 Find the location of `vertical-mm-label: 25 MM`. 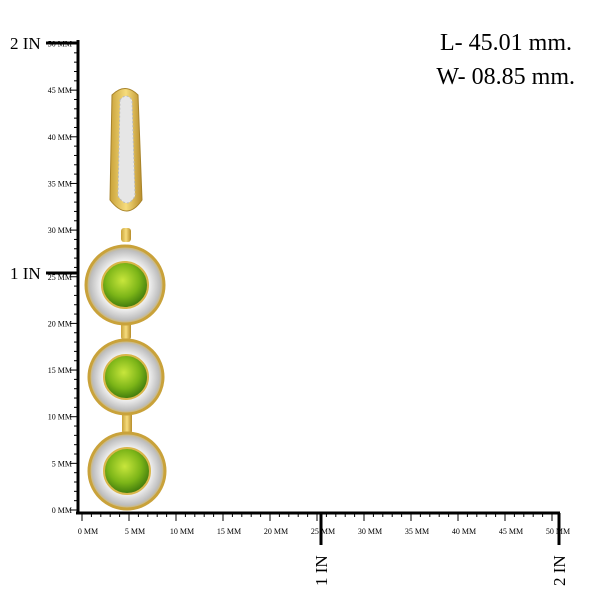

vertical-mm-label: 25 MM is located at coordinates (60, 277).